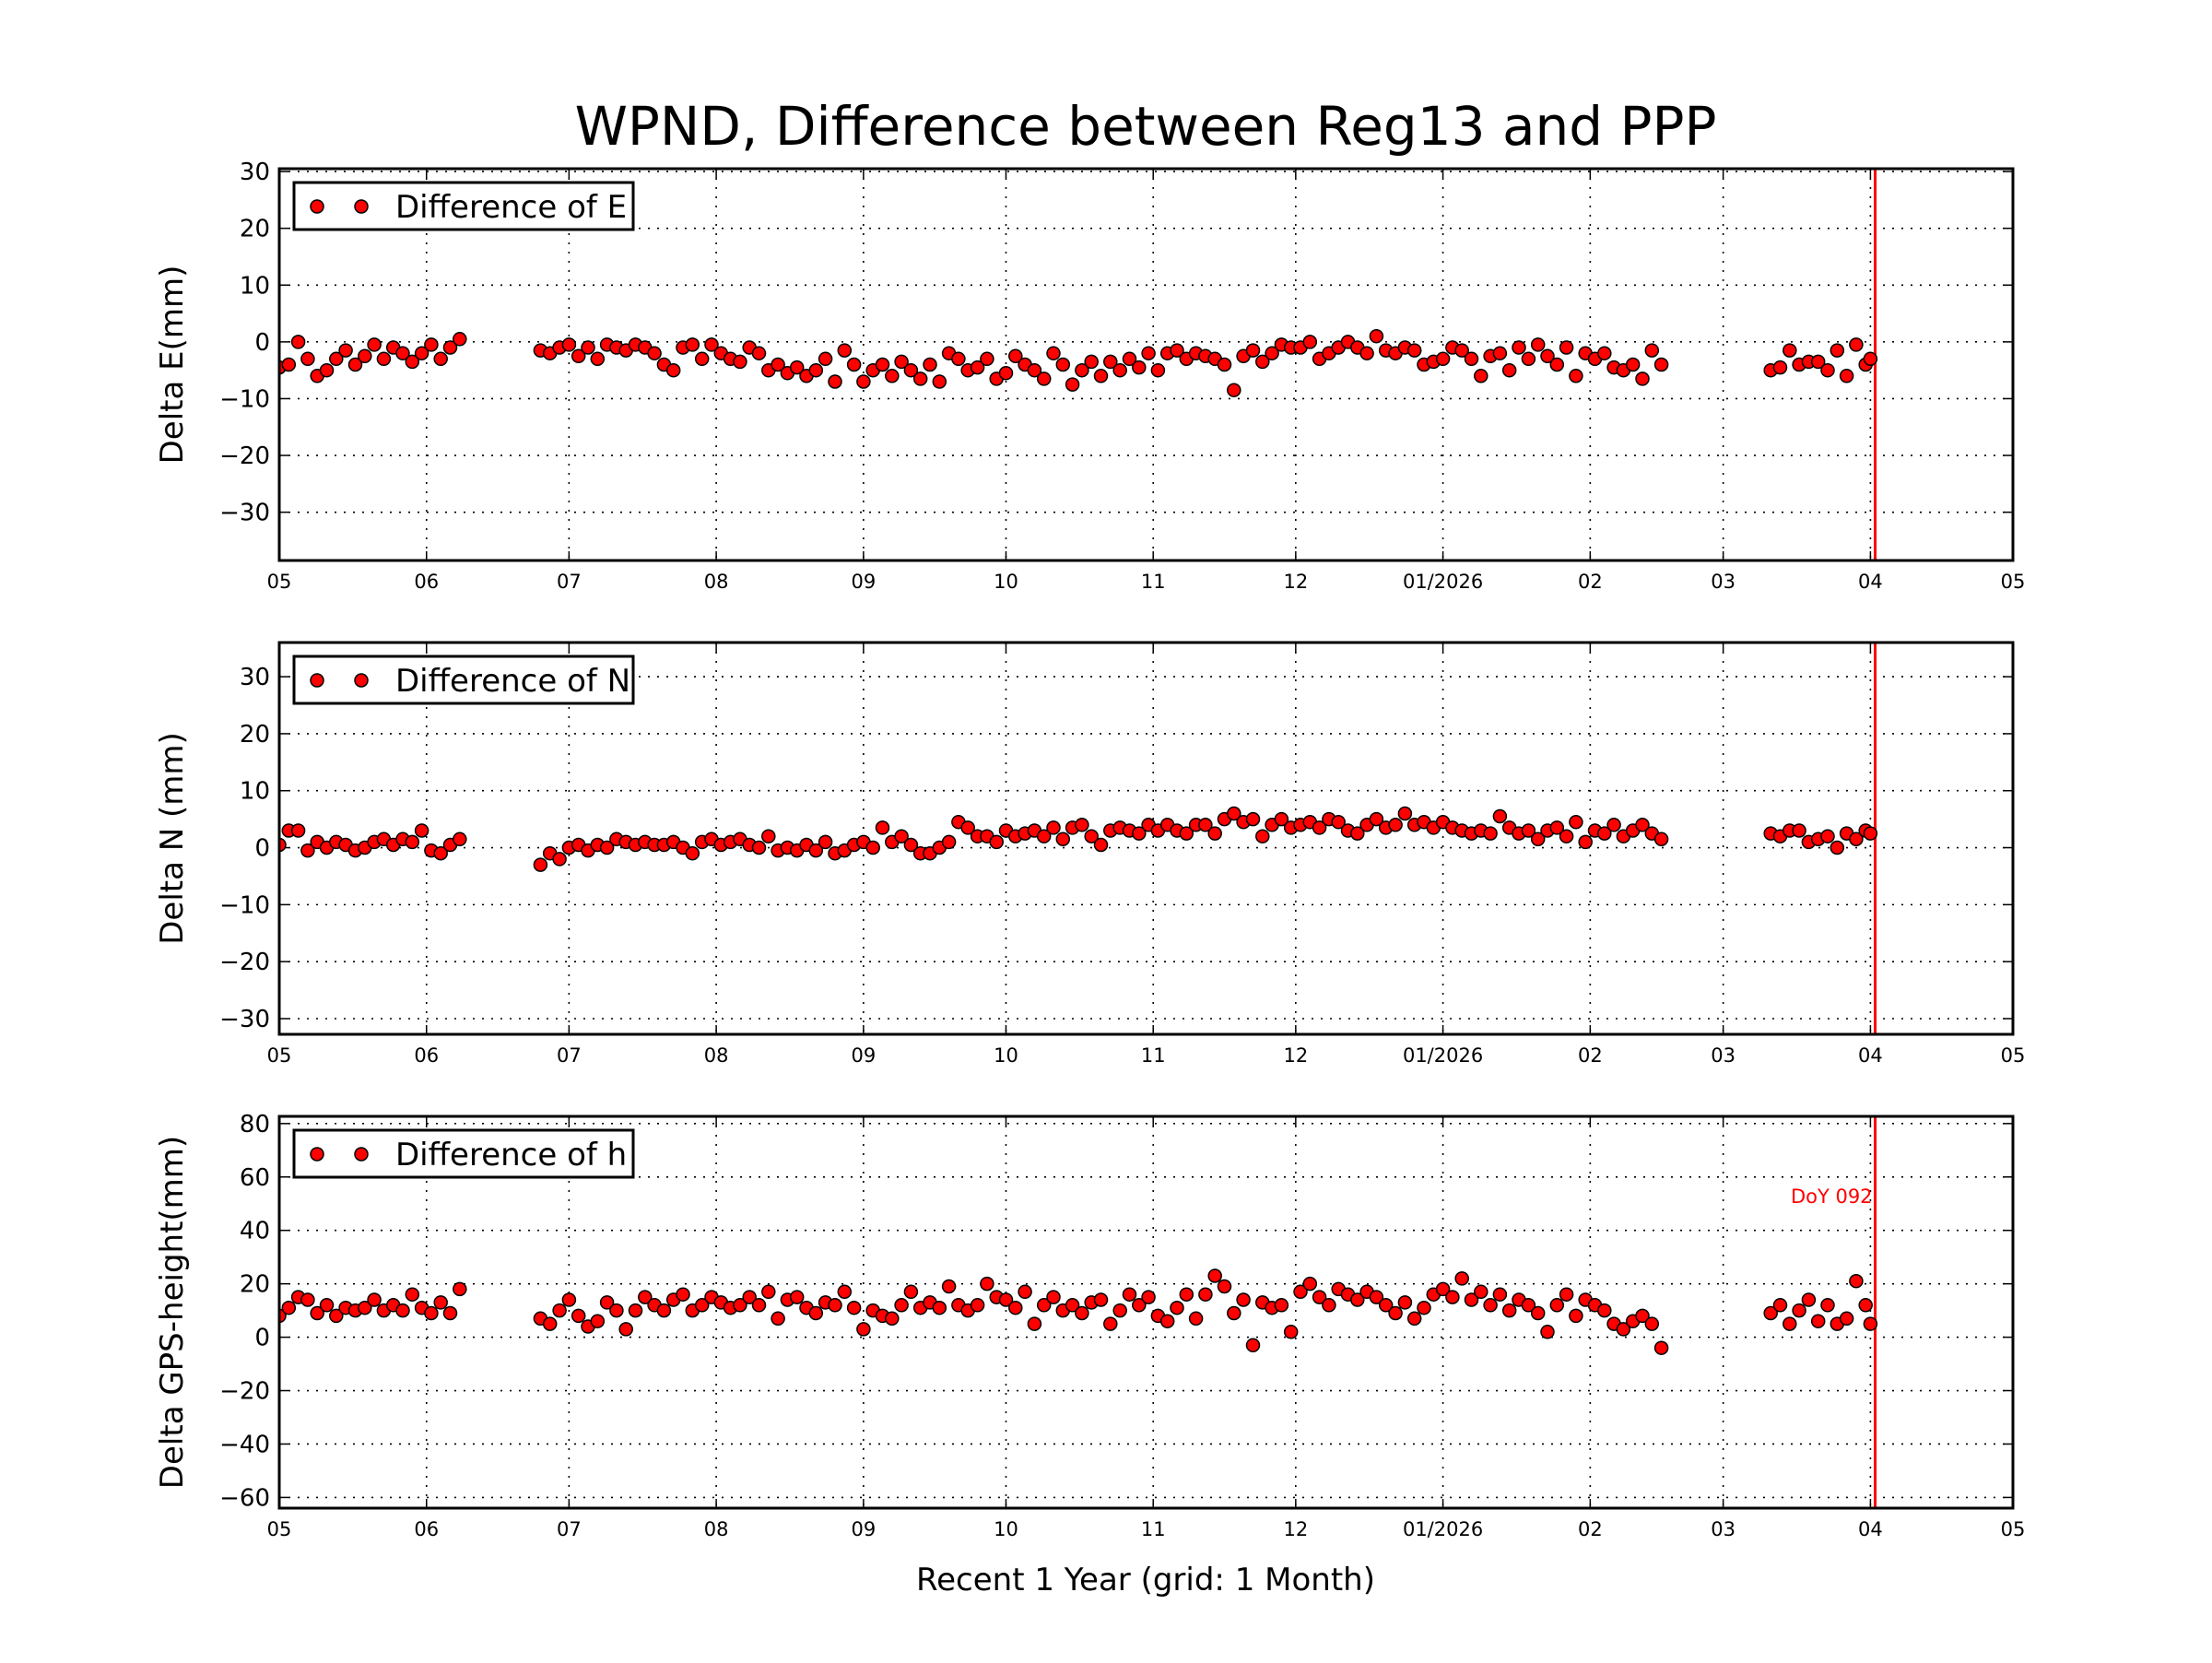 Image resolution: width=2212 pixels, height=1663 pixels. I want to click on y-tick-label: 40, so click(255, 1231).